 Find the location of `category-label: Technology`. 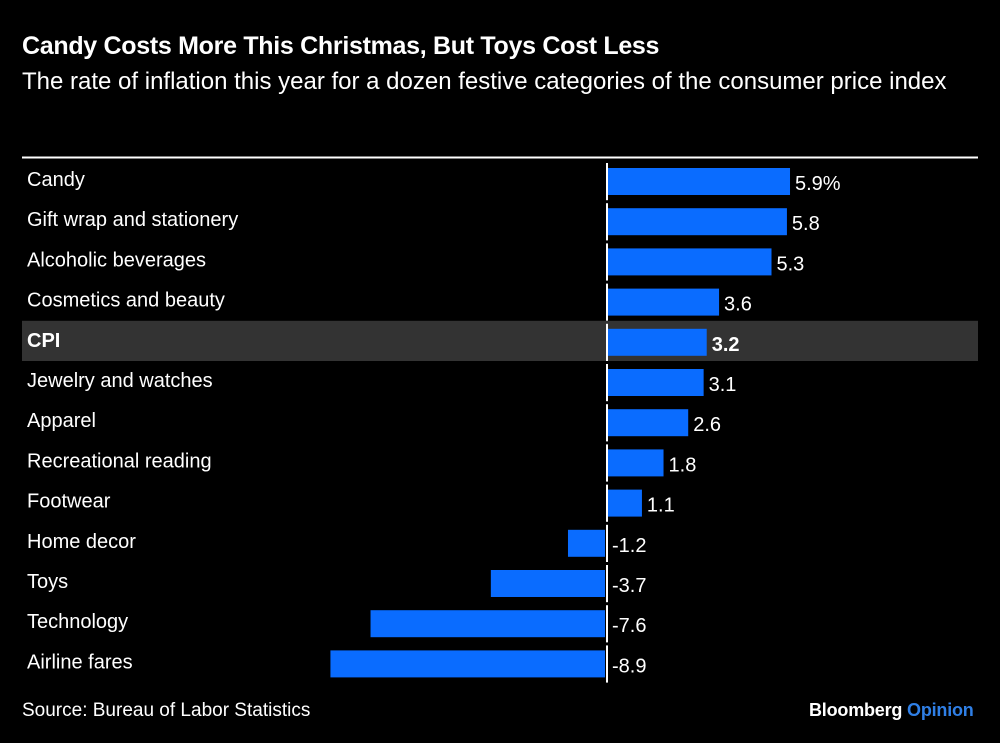

category-label: Technology is located at coordinates (77, 622).